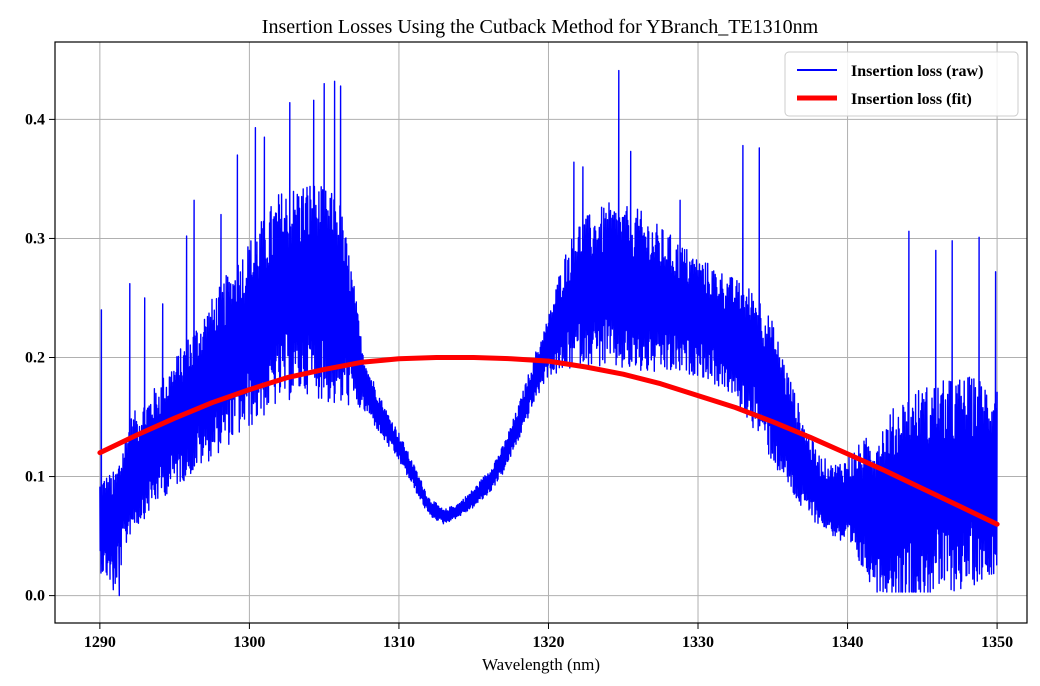 This screenshot has height=686, width=1040. What do you see at coordinates (35, 238) in the screenshot?
I see `y-tick-label: 0.3` at bounding box center [35, 238].